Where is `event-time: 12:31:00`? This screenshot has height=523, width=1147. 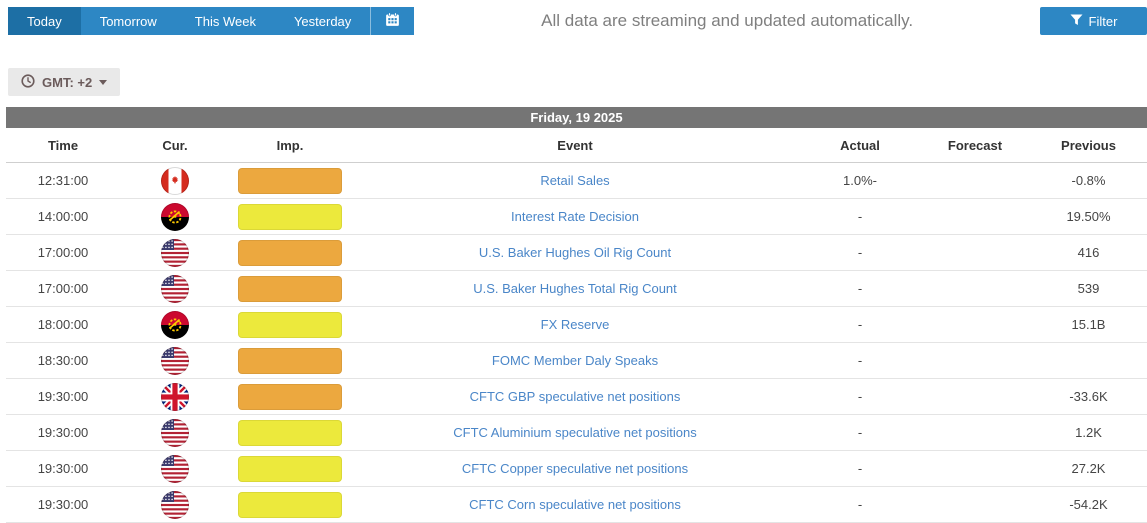
event-time: 12:31:00 is located at coordinates (63, 180).